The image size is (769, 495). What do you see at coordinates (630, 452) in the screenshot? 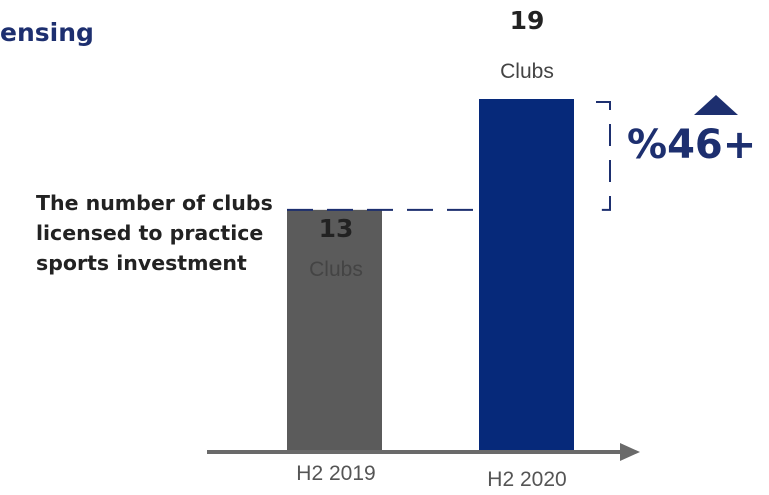
I see `x-axis-arrow-icon` at bounding box center [630, 452].